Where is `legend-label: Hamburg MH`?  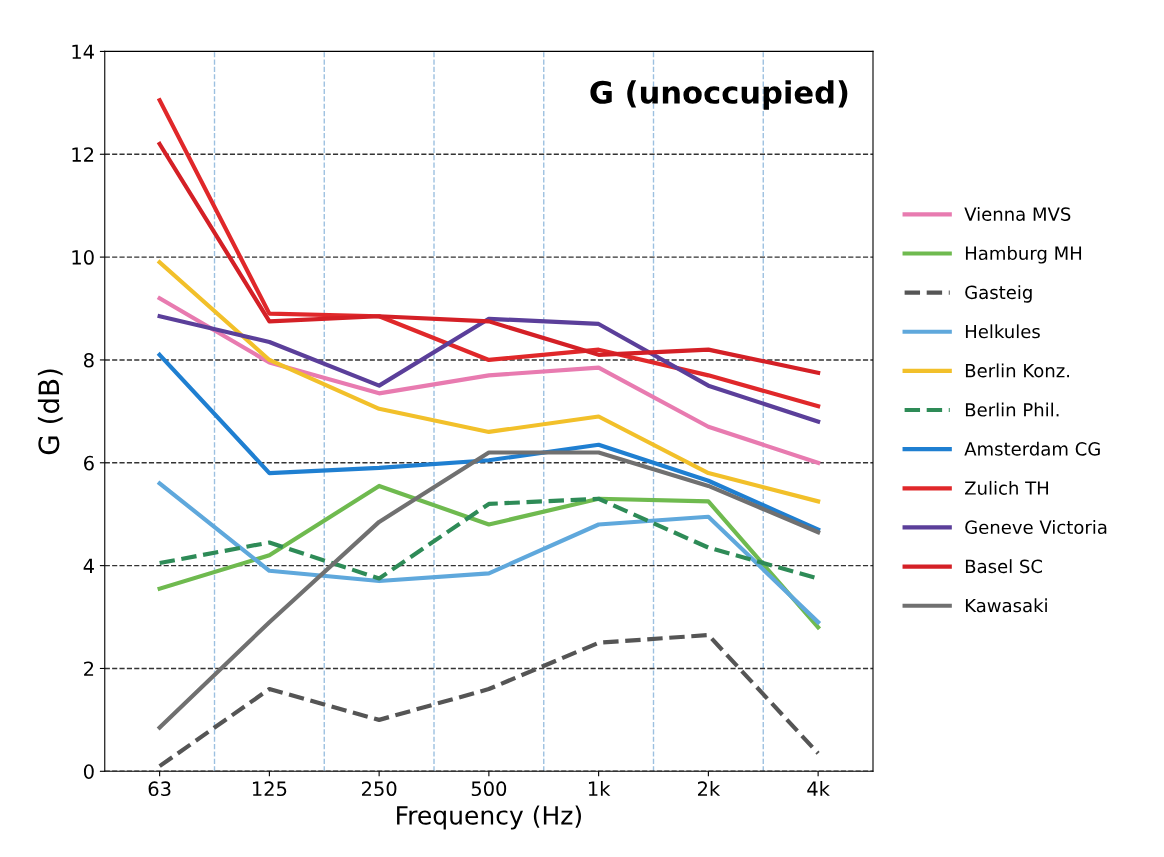
legend-label: Hamburg MH is located at coordinates (1023, 255).